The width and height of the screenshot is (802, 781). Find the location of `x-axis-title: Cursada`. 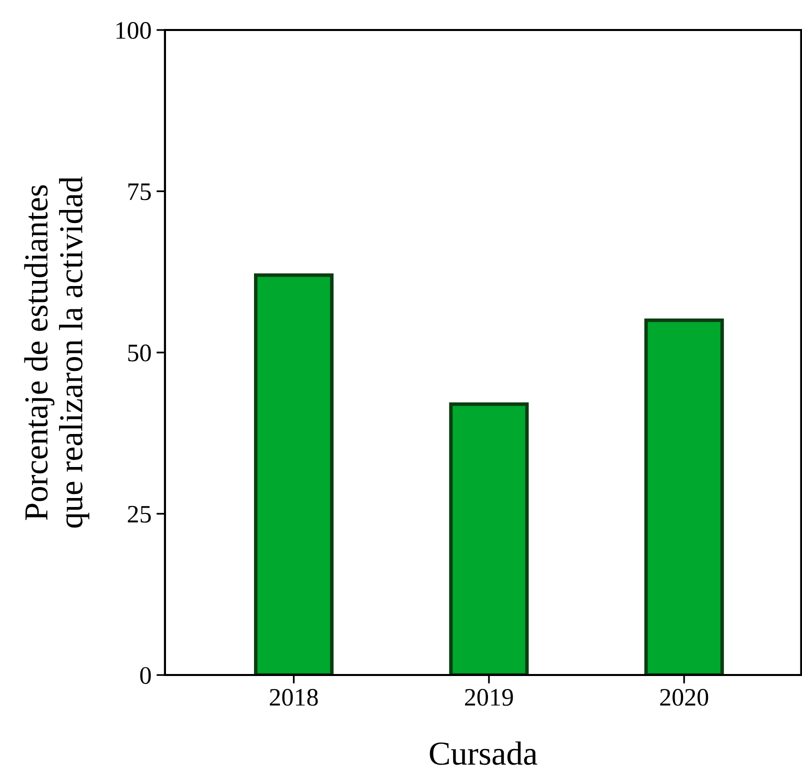

x-axis-title: Cursada is located at coordinates (484, 753).